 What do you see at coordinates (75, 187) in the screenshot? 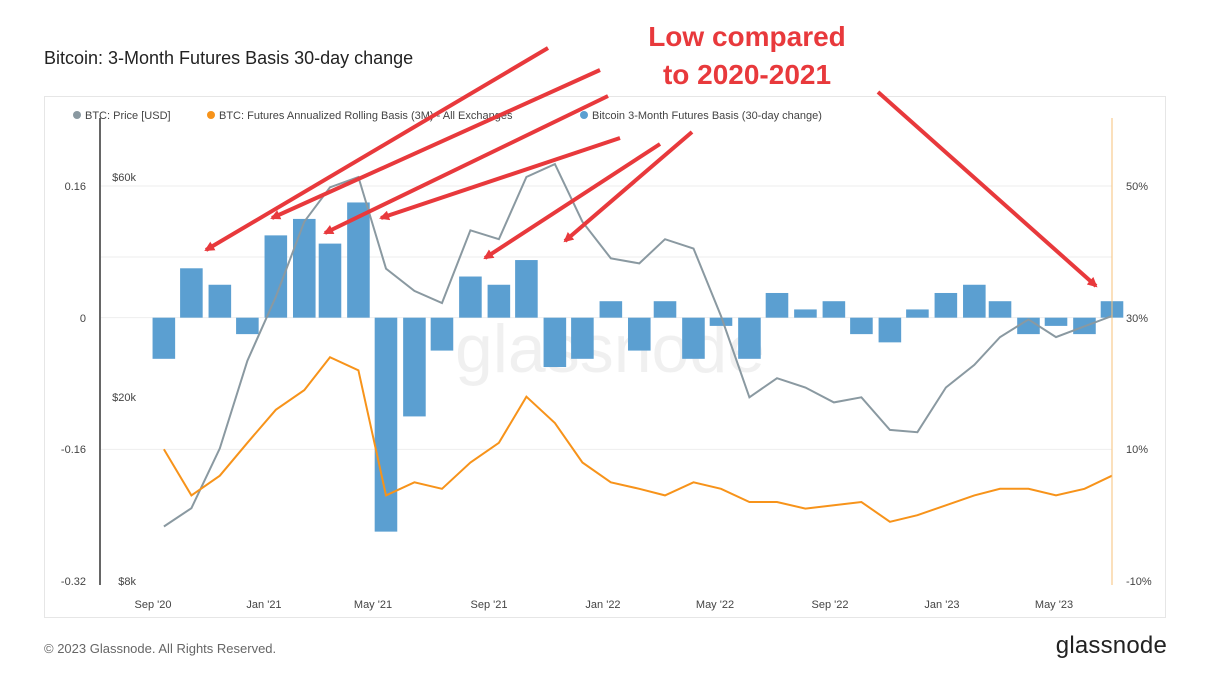
I see `left-tick-label: 0.16` at bounding box center [75, 187].